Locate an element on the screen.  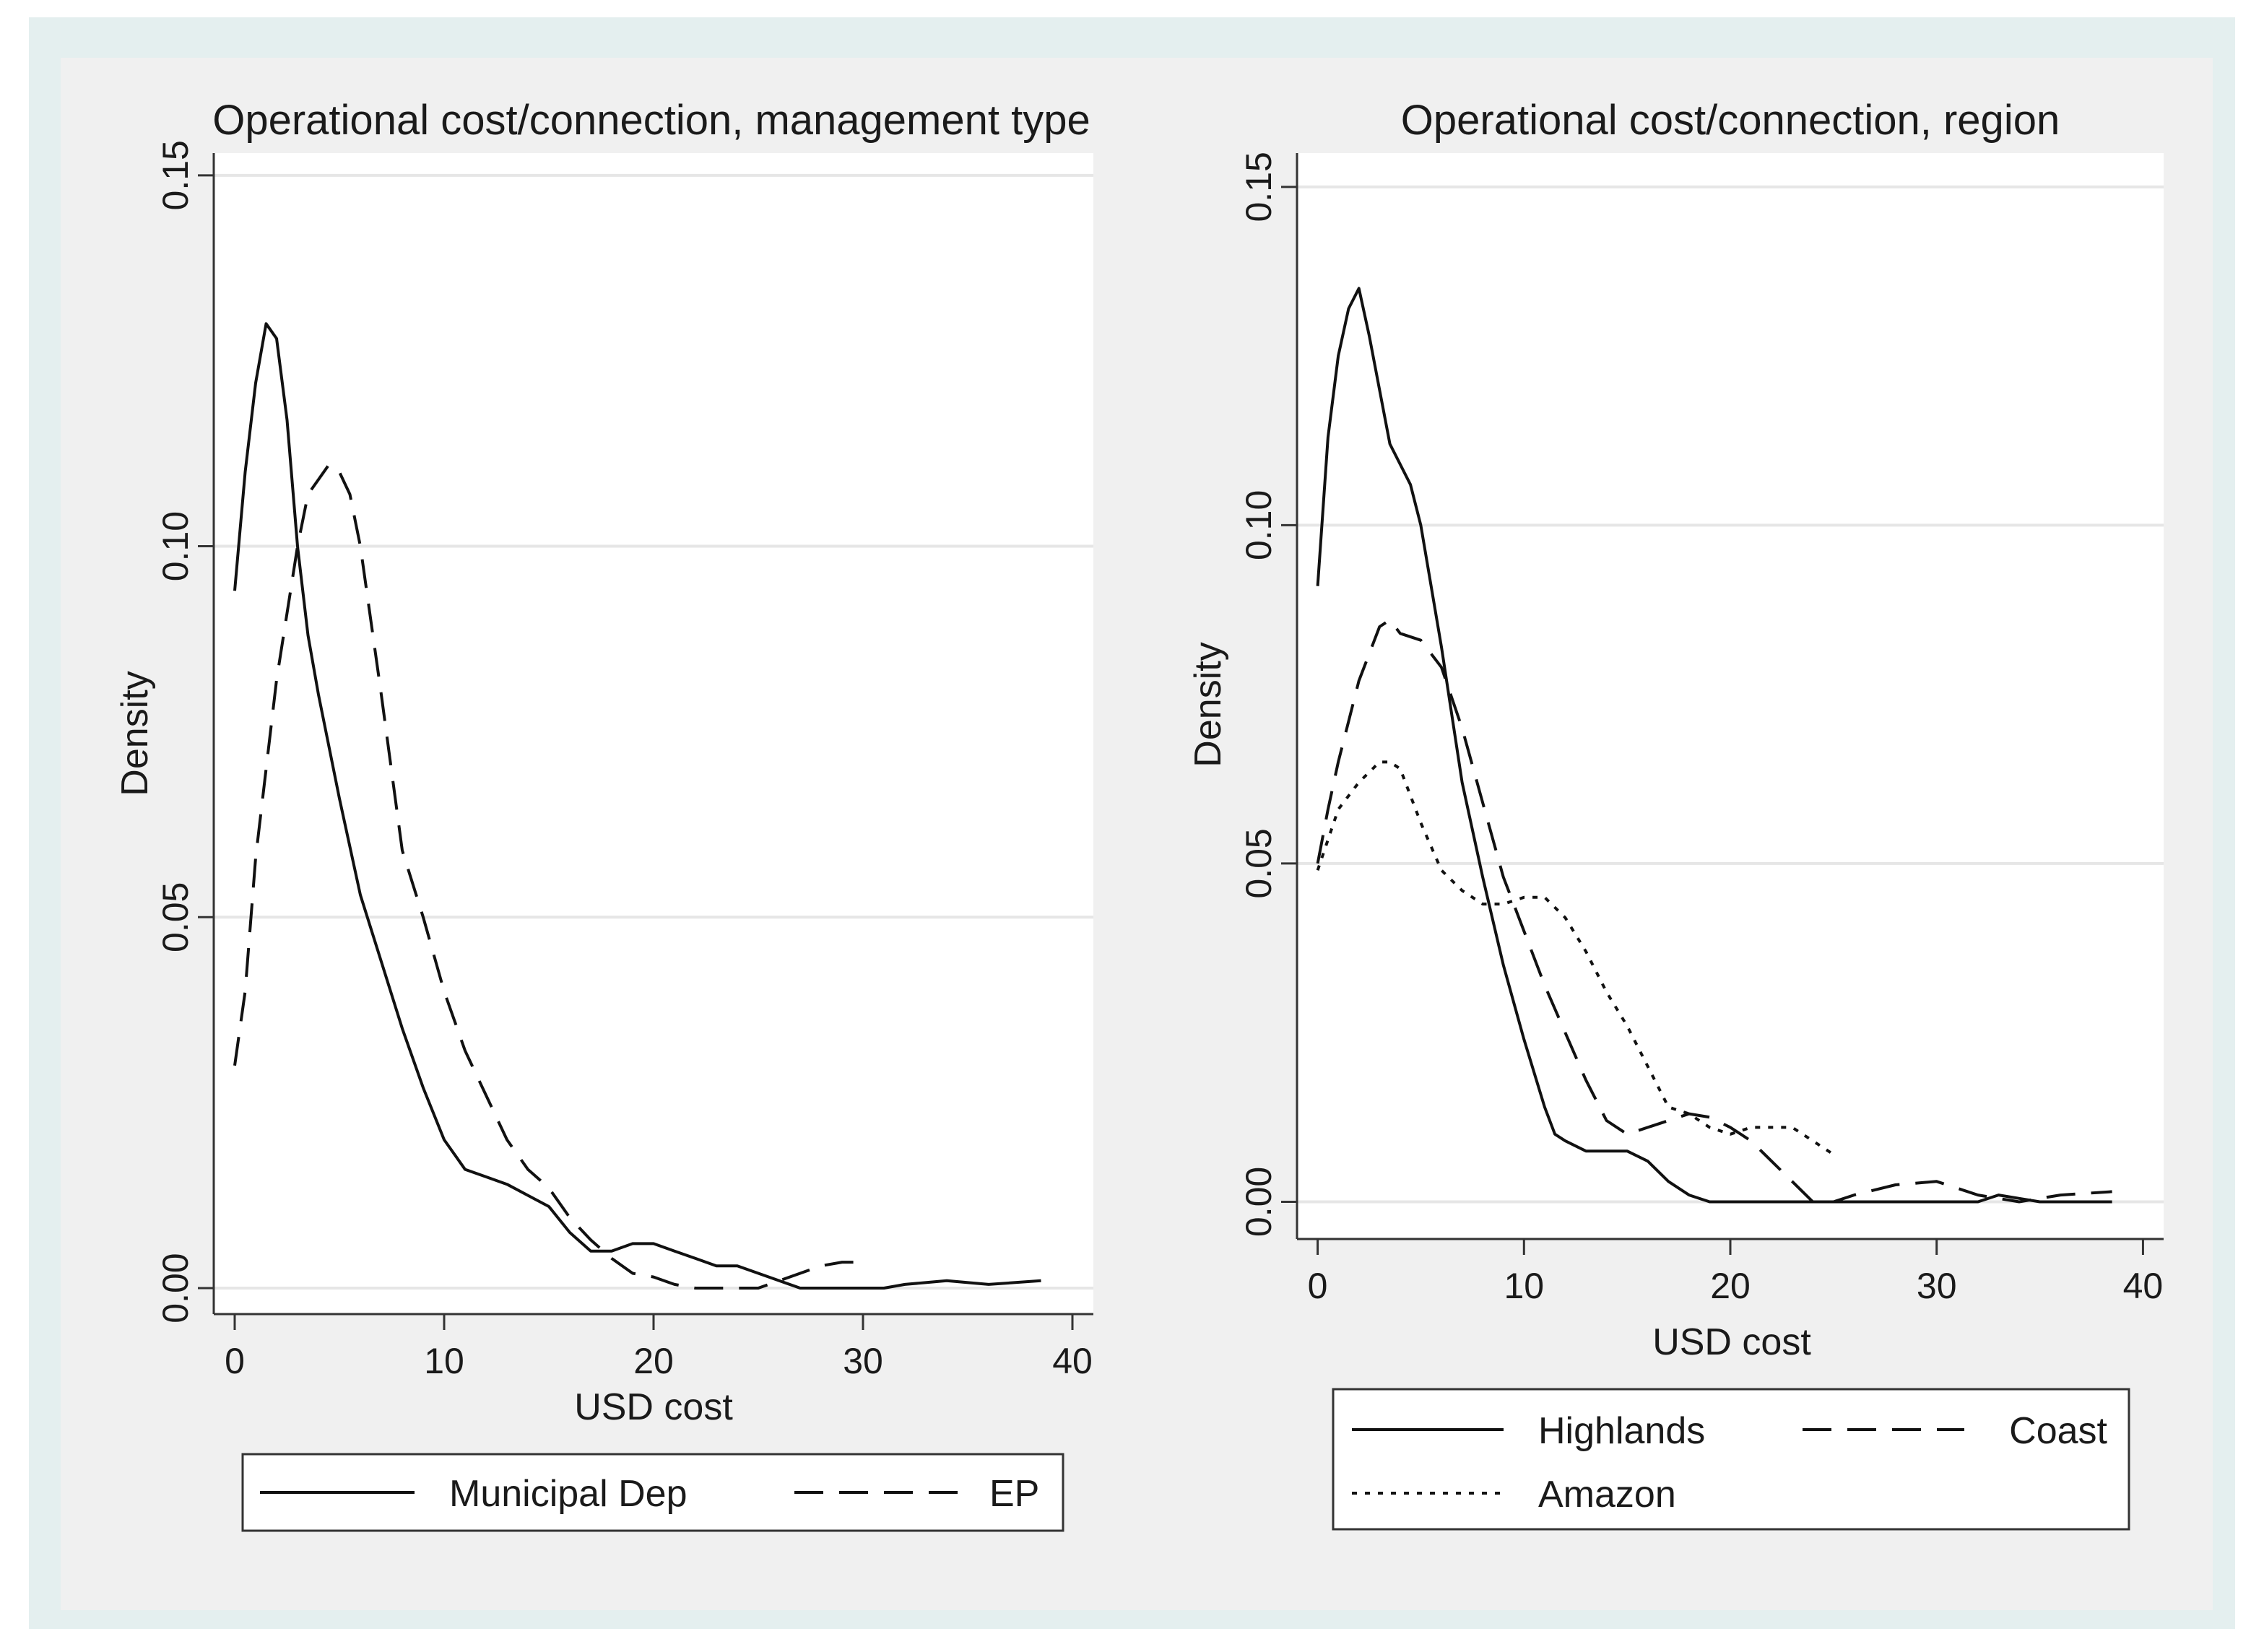
right-y-tick-label: 0.05 is located at coordinates (1259, 863).